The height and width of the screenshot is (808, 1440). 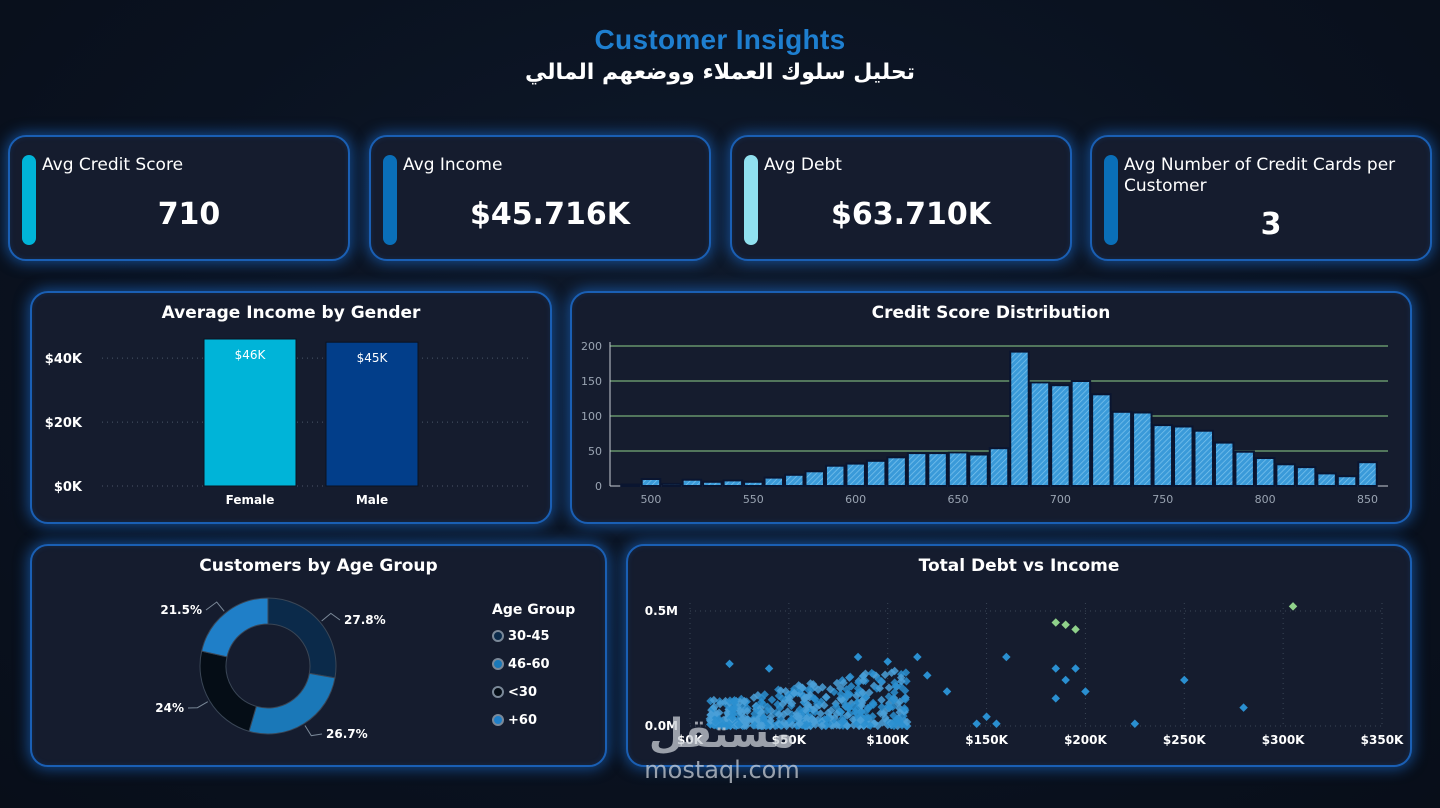 I want to click on x-tick-label: 850, so click(x=1367, y=499).